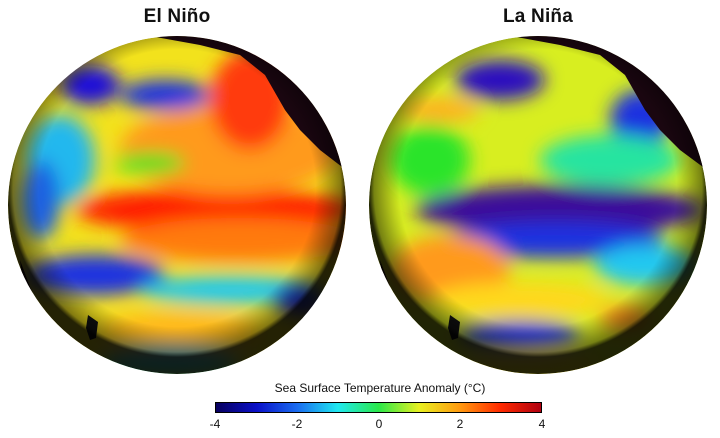 This screenshot has height=438, width=720. Describe the element at coordinates (542, 424) in the screenshot. I see `colorbar-tick-label: 4` at that location.